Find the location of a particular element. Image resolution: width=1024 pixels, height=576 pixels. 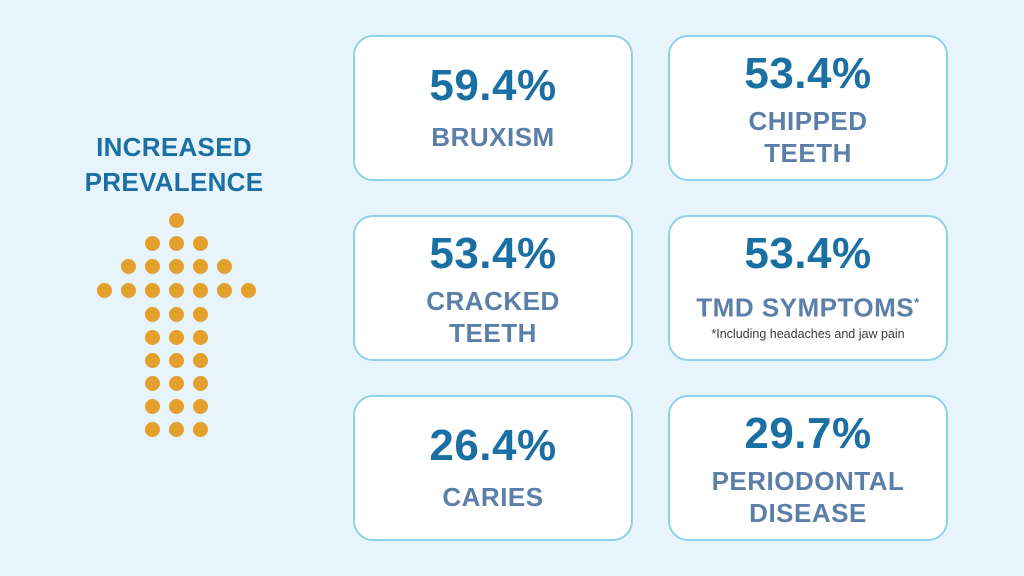

stat-footnote: *Including headaches and jaw pain is located at coordinates (808, 334).